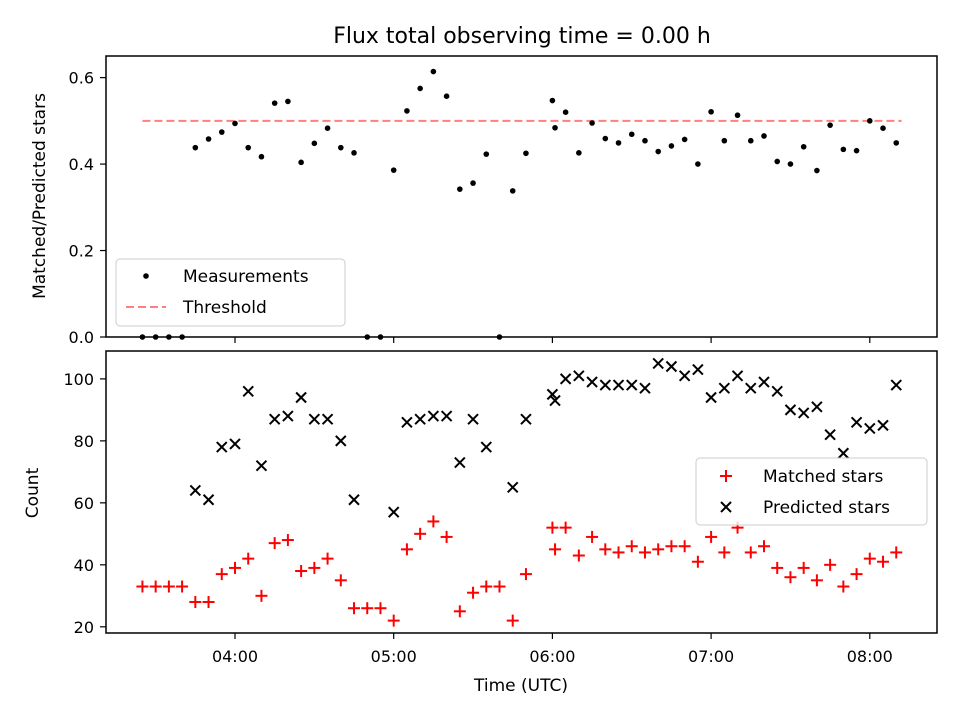 This screenshot has width=960, height=720. Describe the element at coordinates (823, 477) in the screenshot. I see `legend-matched-label: Matched stars` at that location.